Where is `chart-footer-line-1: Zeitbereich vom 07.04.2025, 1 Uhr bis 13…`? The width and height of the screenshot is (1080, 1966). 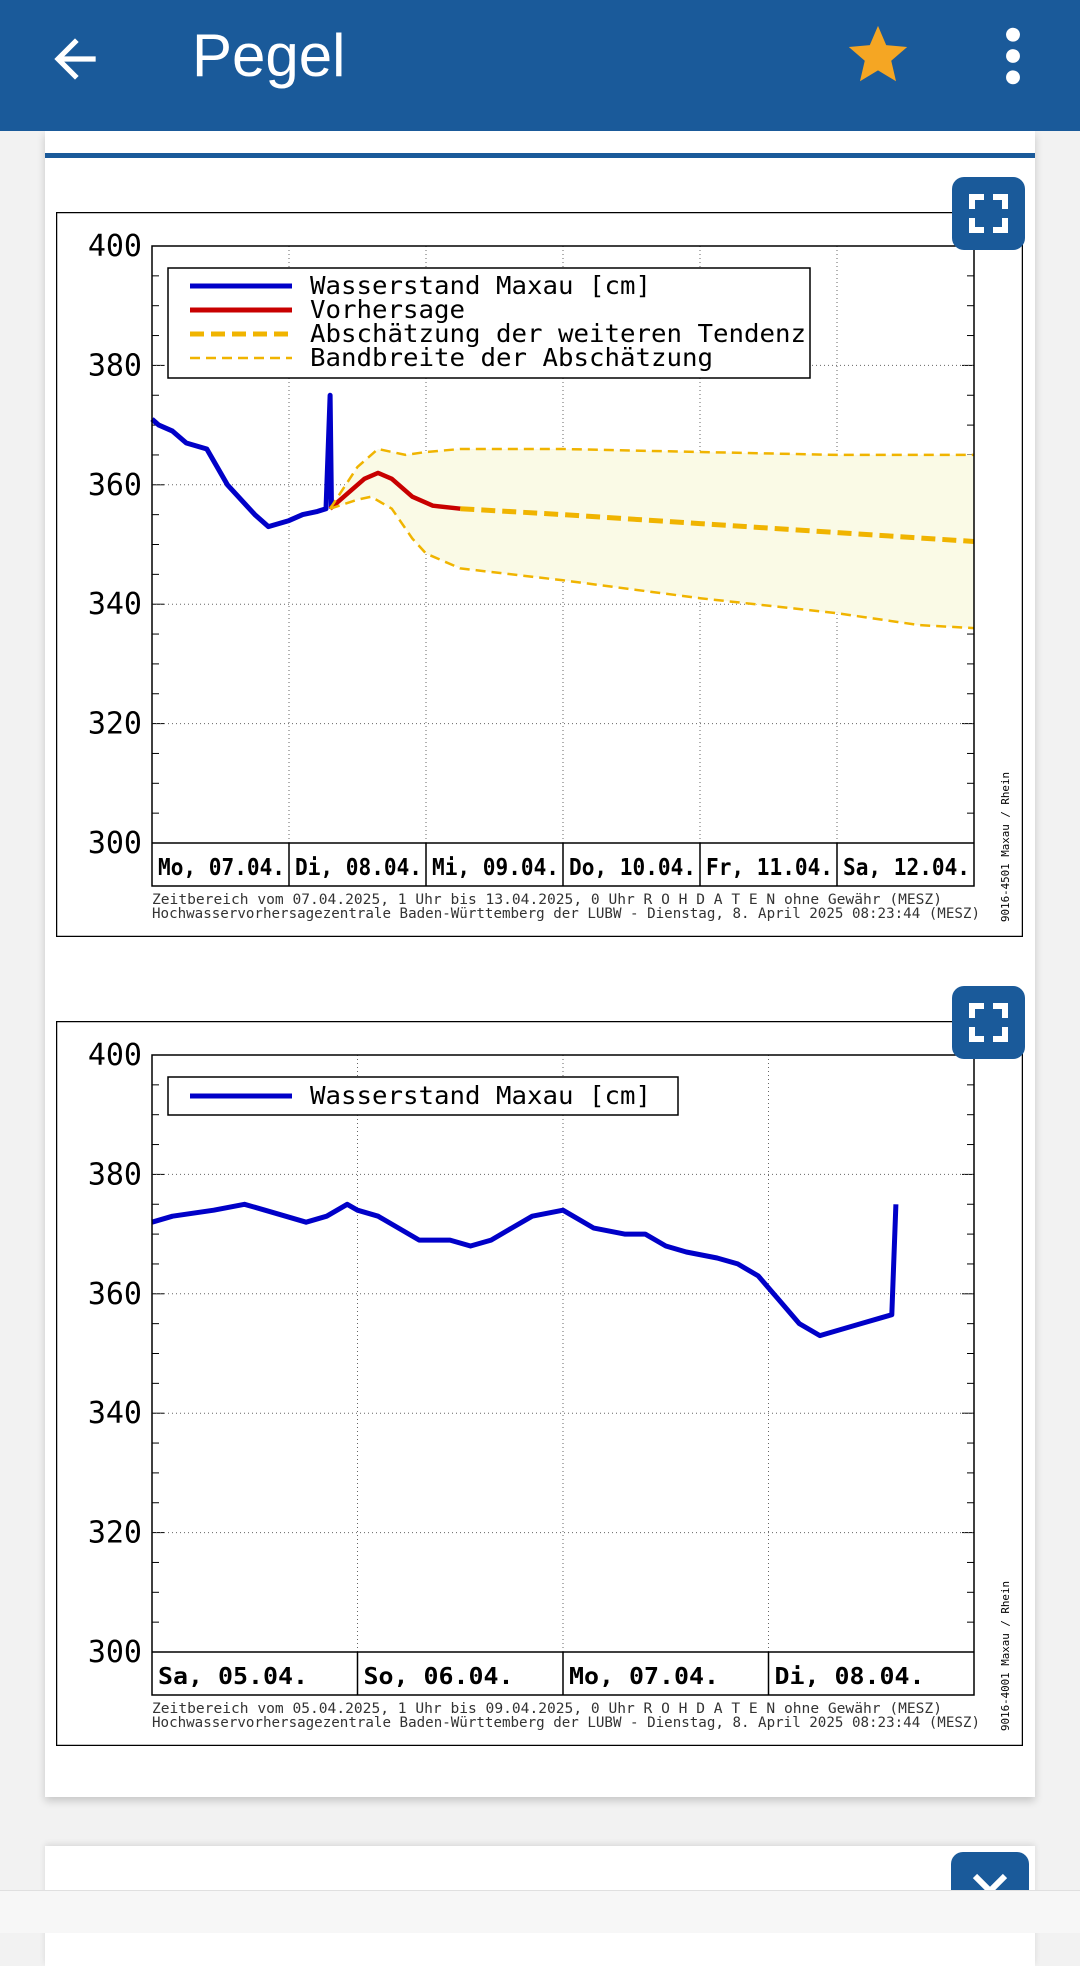
chart-footer-line-1: Zeitbereich vom 07.04.2025, 1 Uhr bis 13… is located at coordinates (547, 900).